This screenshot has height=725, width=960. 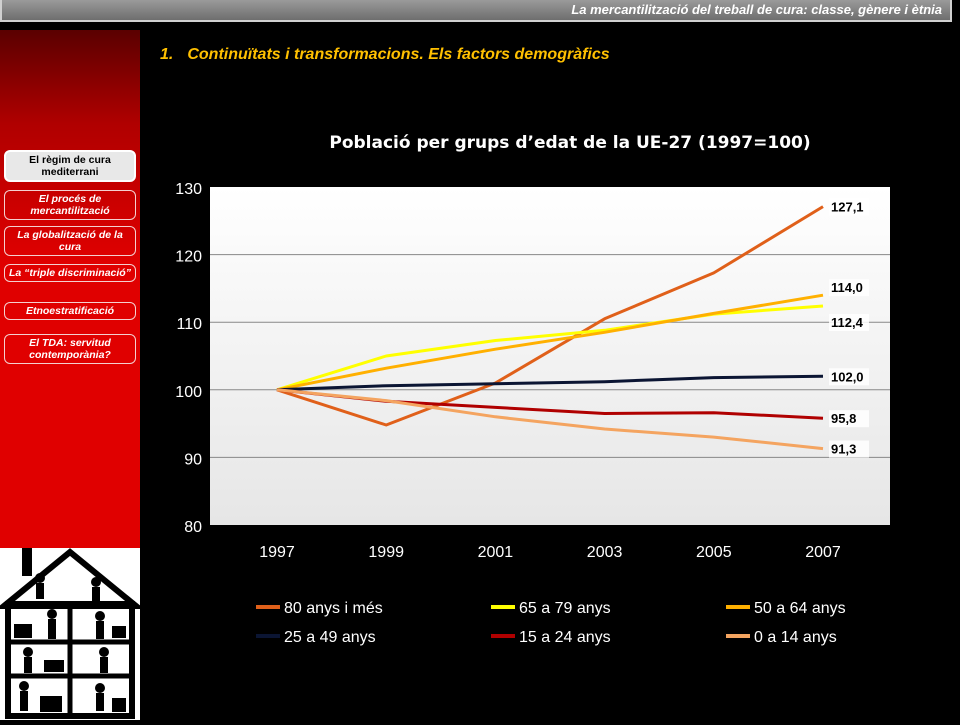 I want to click on sidebar-item-globalitzacio: La globalització de la cura, so click(x=70, y=241).